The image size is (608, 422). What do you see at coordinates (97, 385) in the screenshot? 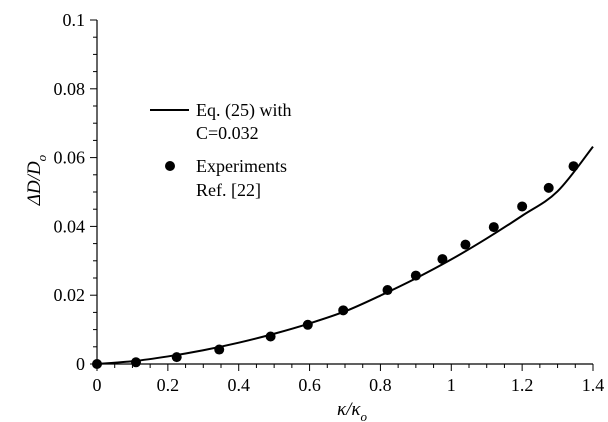
I see `x-tick-label: 0` at bounding box center [97, 385].